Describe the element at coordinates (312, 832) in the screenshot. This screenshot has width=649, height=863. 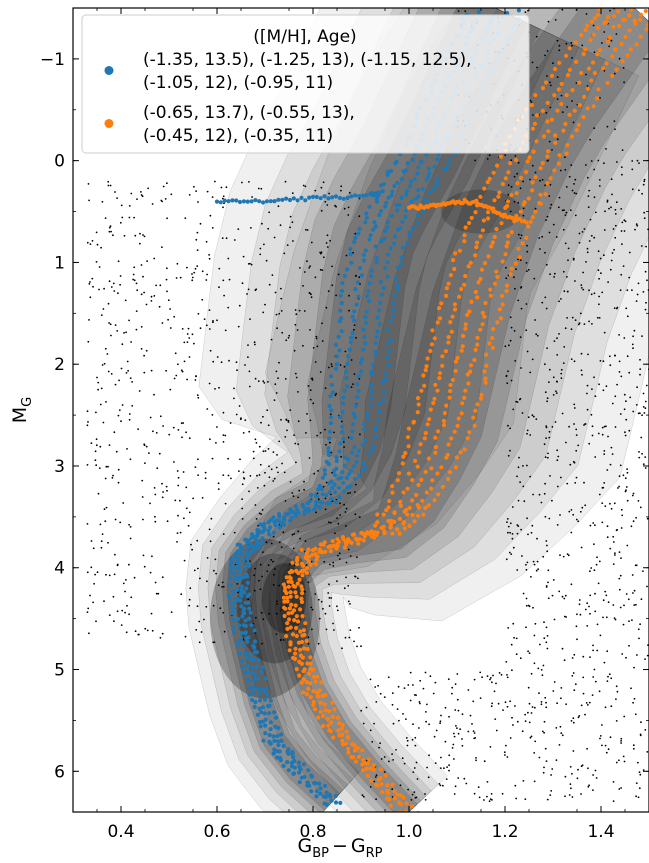
I see `x-tick-label: 0.8` at that location.